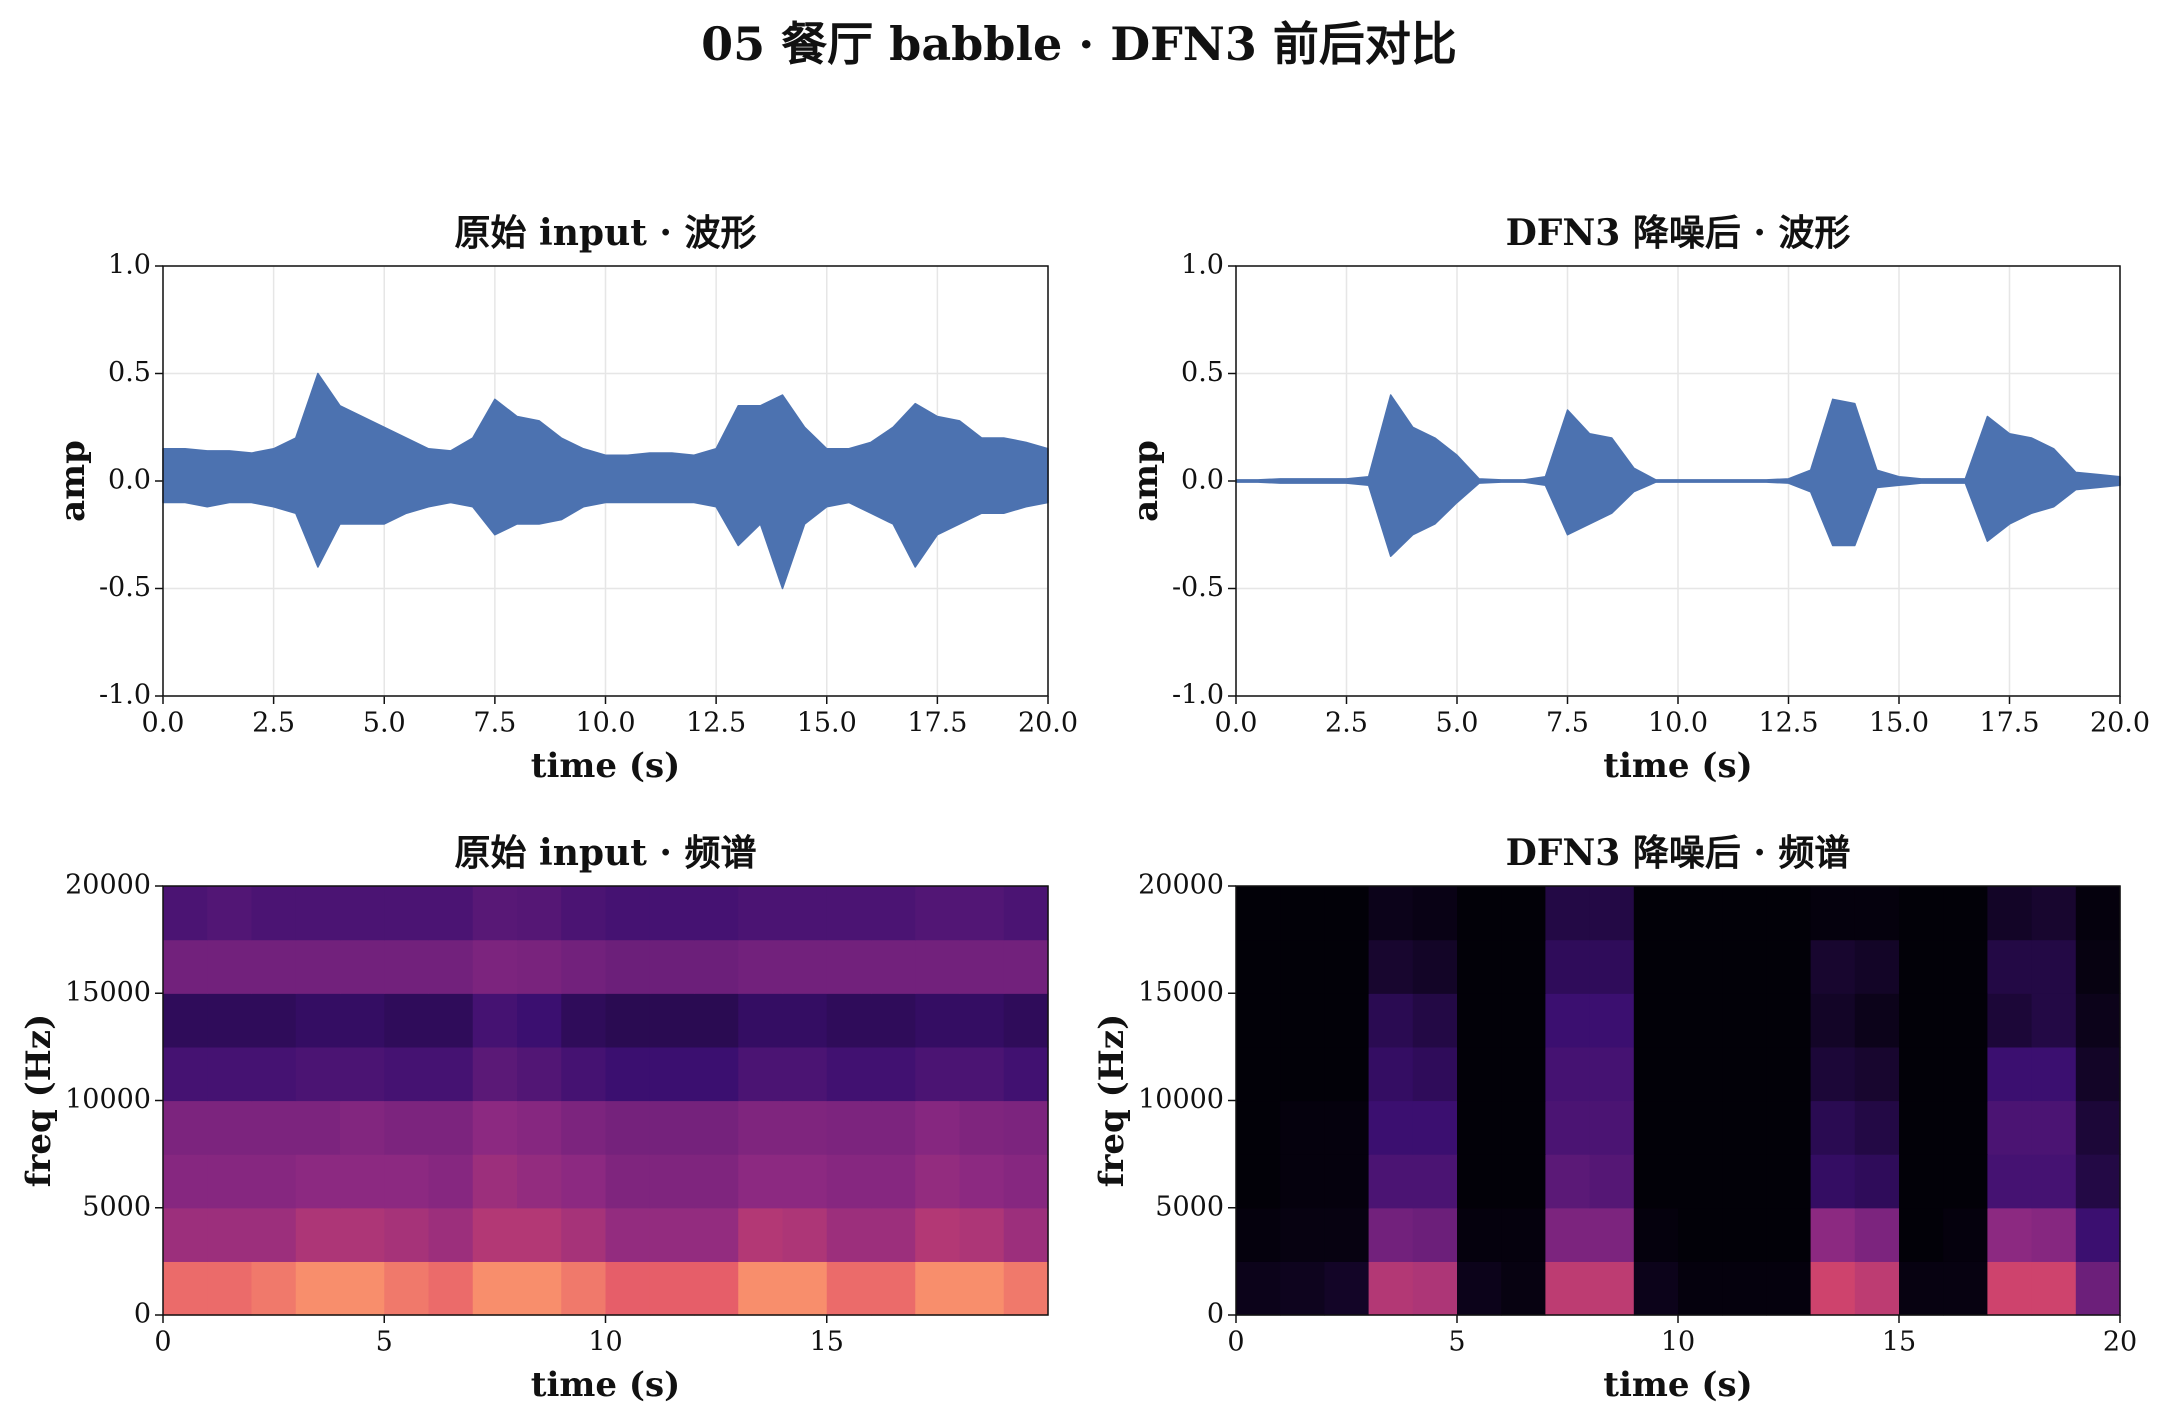 The height and width of the screenshot is (1420, 2159). I want to click on y-tick-label: -0.5, so click(1198, 587).